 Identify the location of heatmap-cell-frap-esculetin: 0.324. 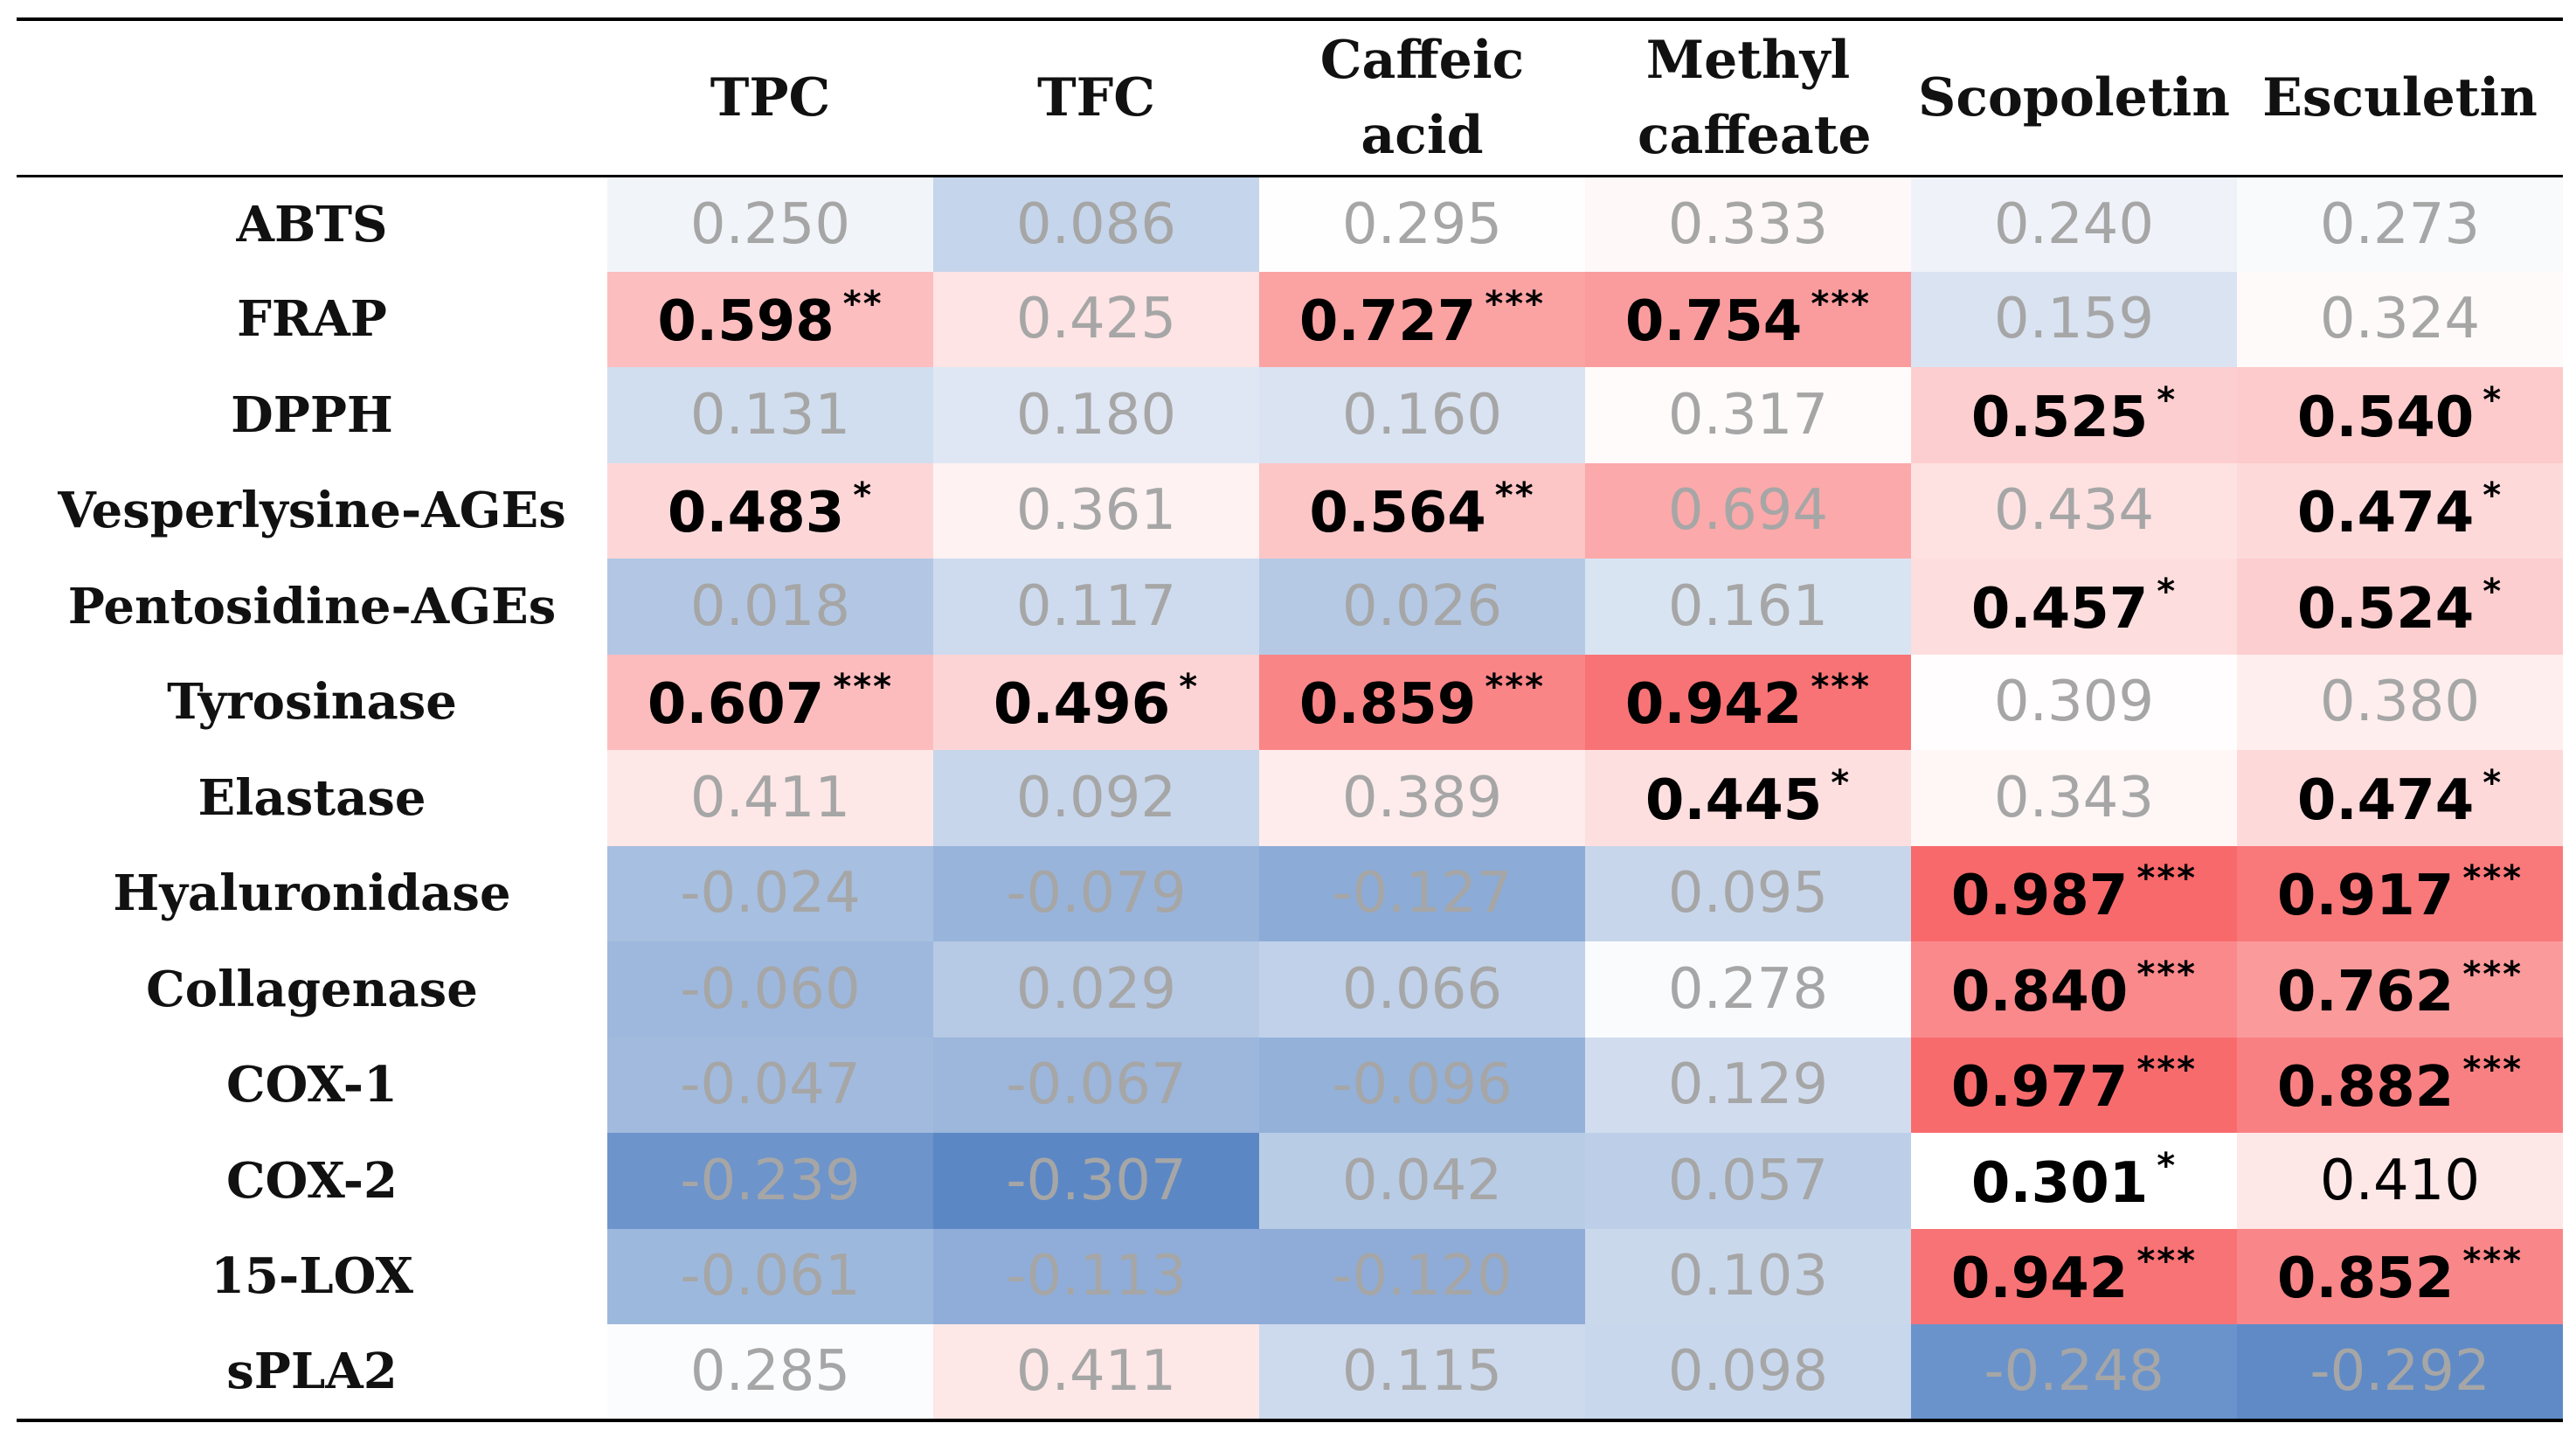
(2400, 319).